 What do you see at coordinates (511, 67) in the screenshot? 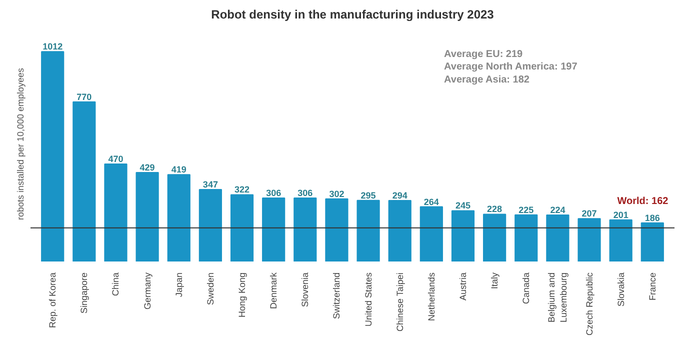
I see `annotation: Average North America: 197` at bounding box center [511, 67].